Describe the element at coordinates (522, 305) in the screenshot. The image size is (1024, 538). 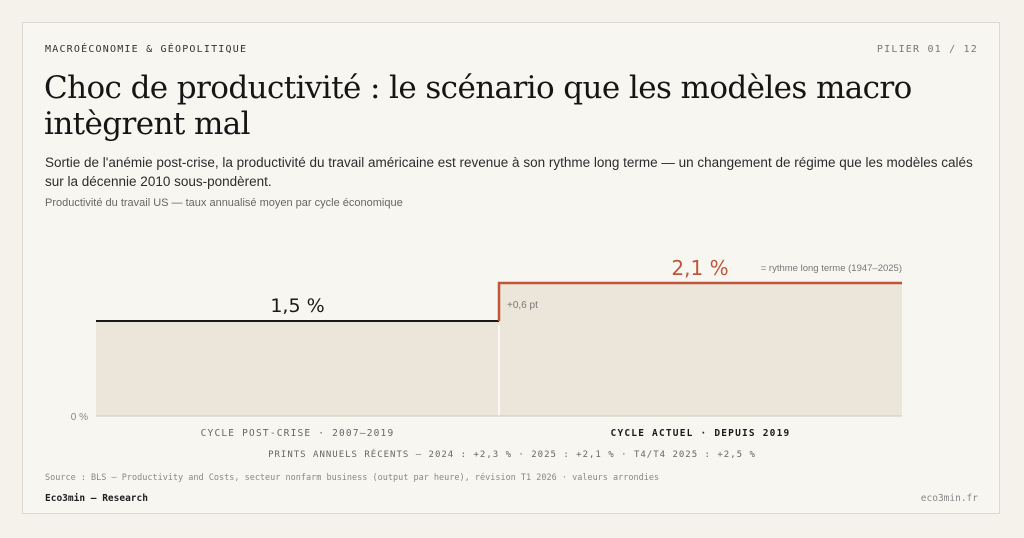
I see `step-delta-label: +0,6 pt` at that location.